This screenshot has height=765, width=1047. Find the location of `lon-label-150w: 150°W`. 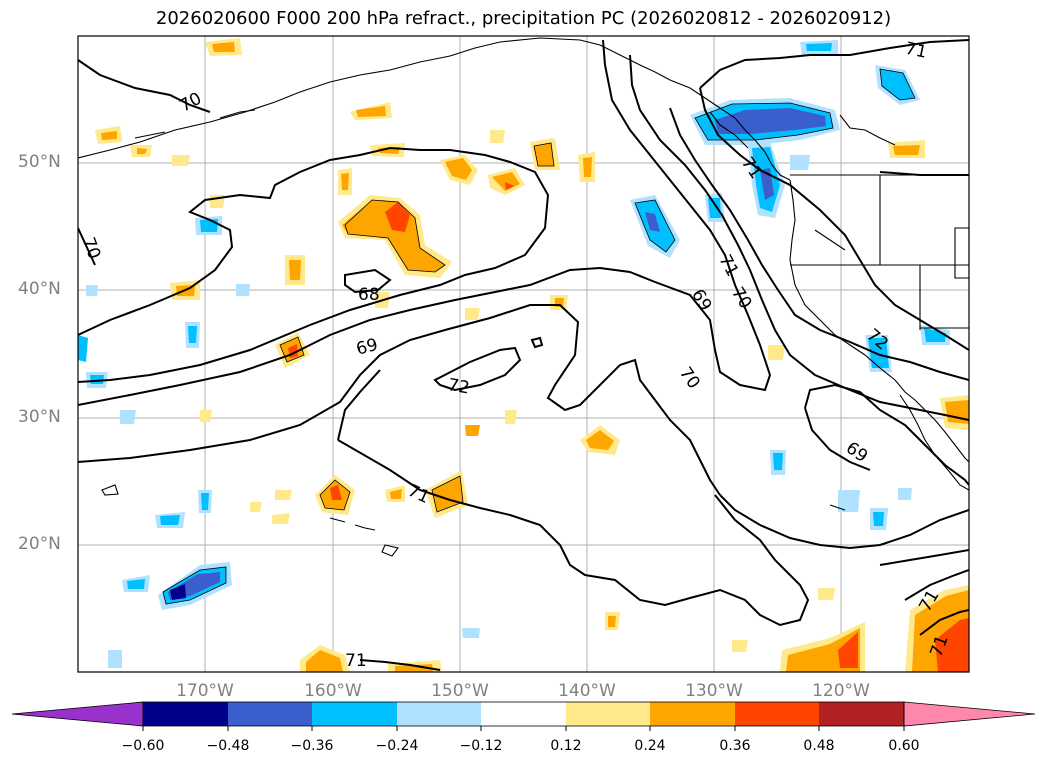

lon-label-150w: 150°W is located at coordinates (460, 691).